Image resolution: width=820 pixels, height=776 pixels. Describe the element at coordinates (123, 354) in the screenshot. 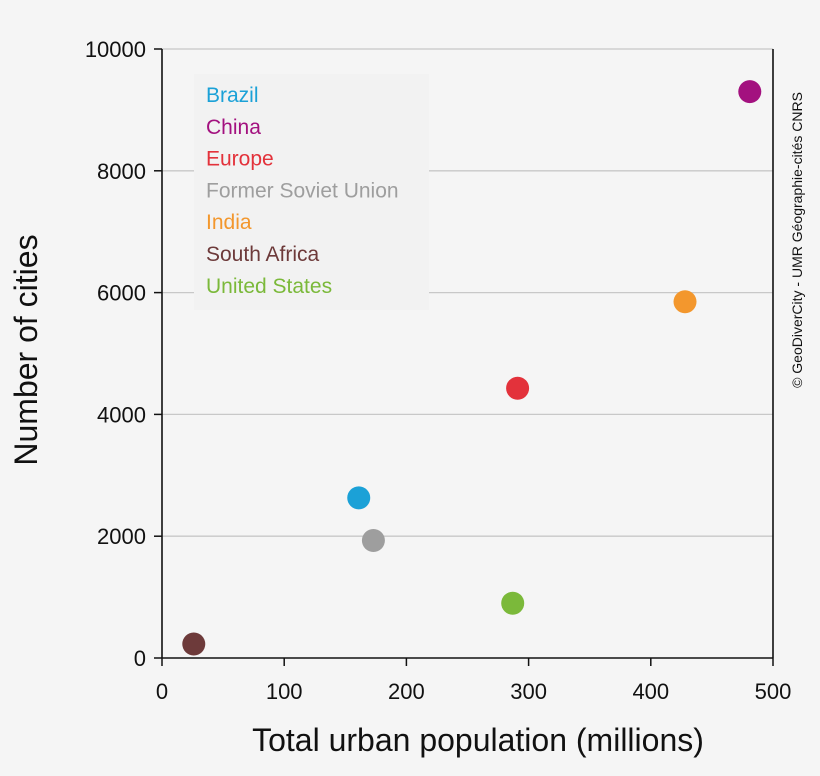

I see `y-axis-ticks: 0 2000 4000 6000 8000 10000` at that location.